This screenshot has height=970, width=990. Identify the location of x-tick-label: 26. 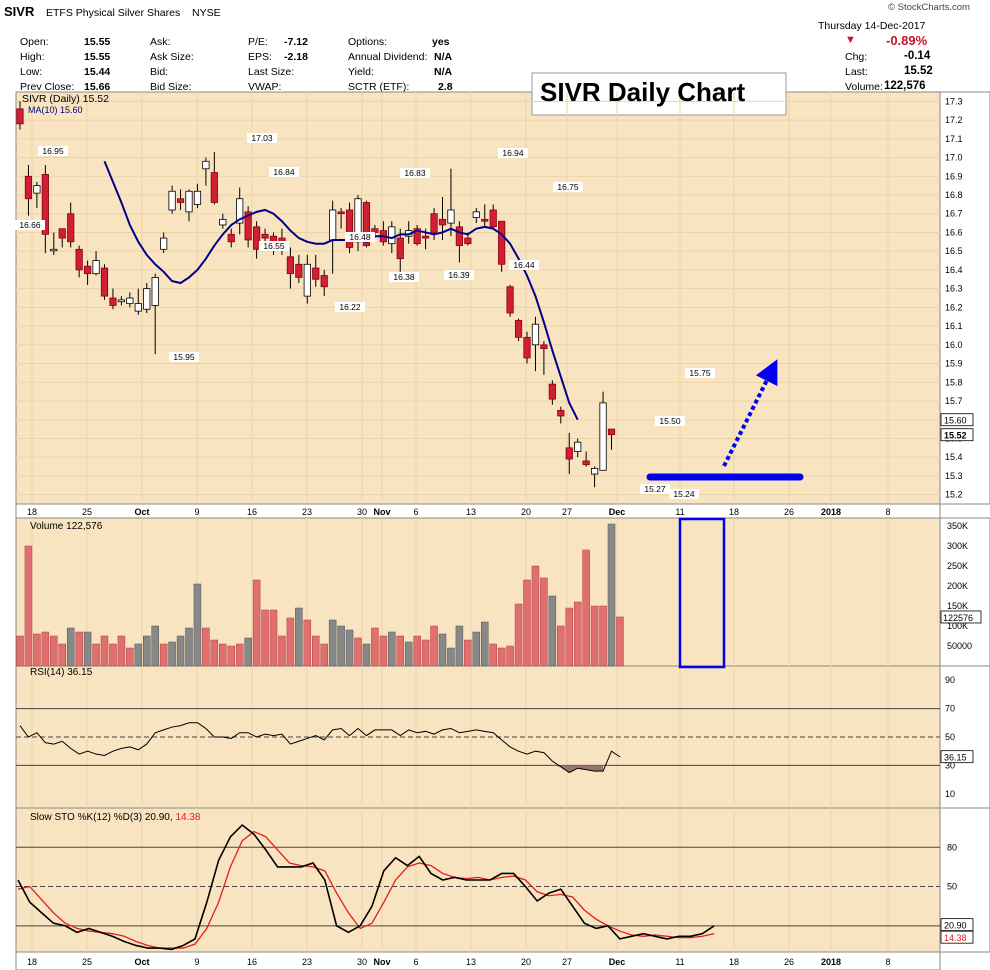
(789, 512).